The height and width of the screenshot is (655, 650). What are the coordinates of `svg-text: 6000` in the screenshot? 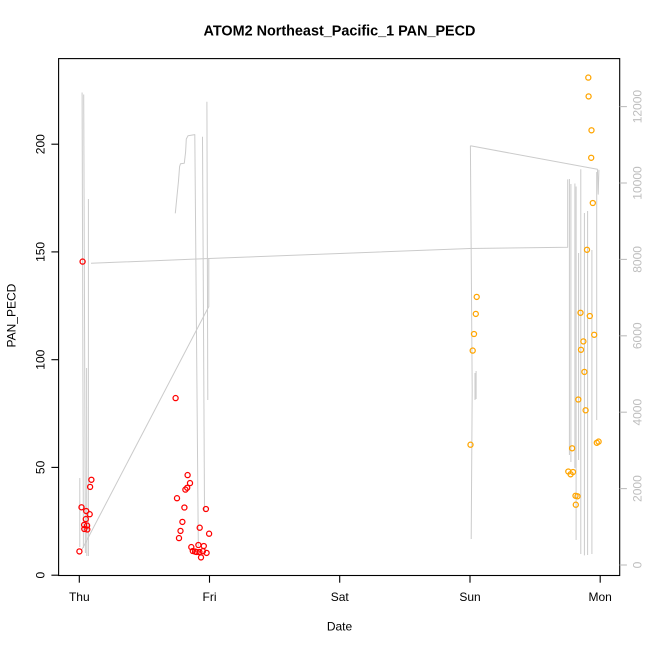 It's located at (638, 335).